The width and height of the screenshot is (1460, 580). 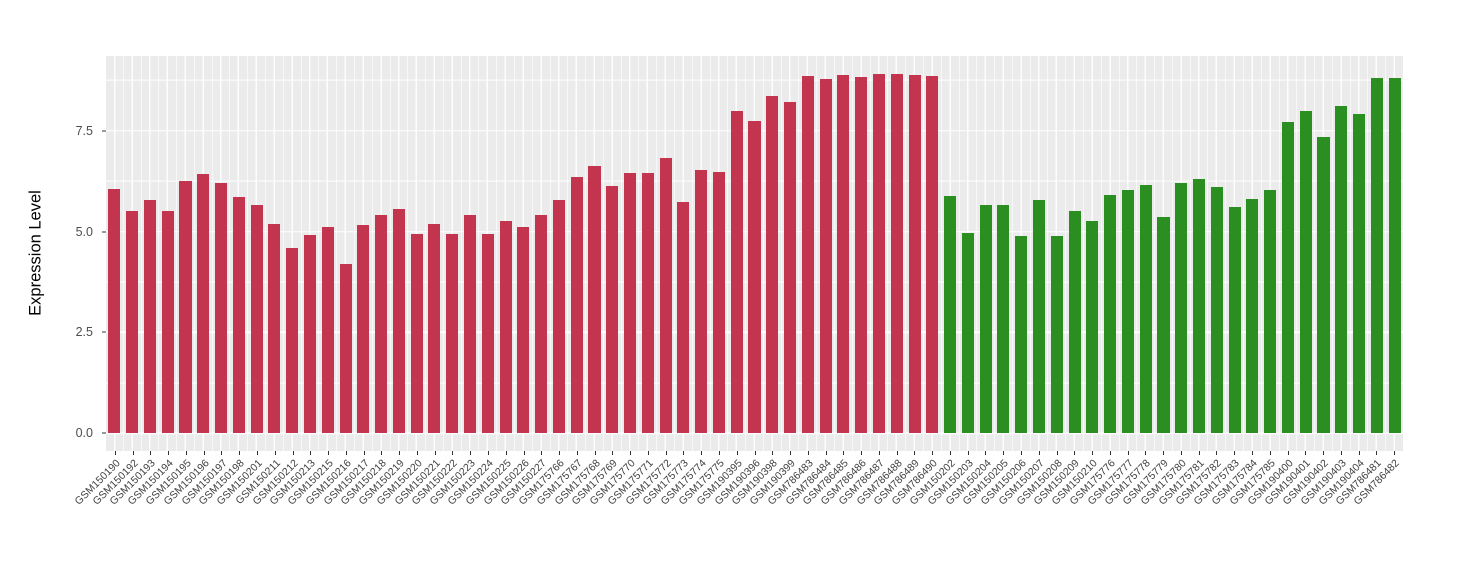 What do you see at coordinates (84, 130) in the screenshot?
I see `y-tick-label: 7.5` at bounding box center [84, 130].